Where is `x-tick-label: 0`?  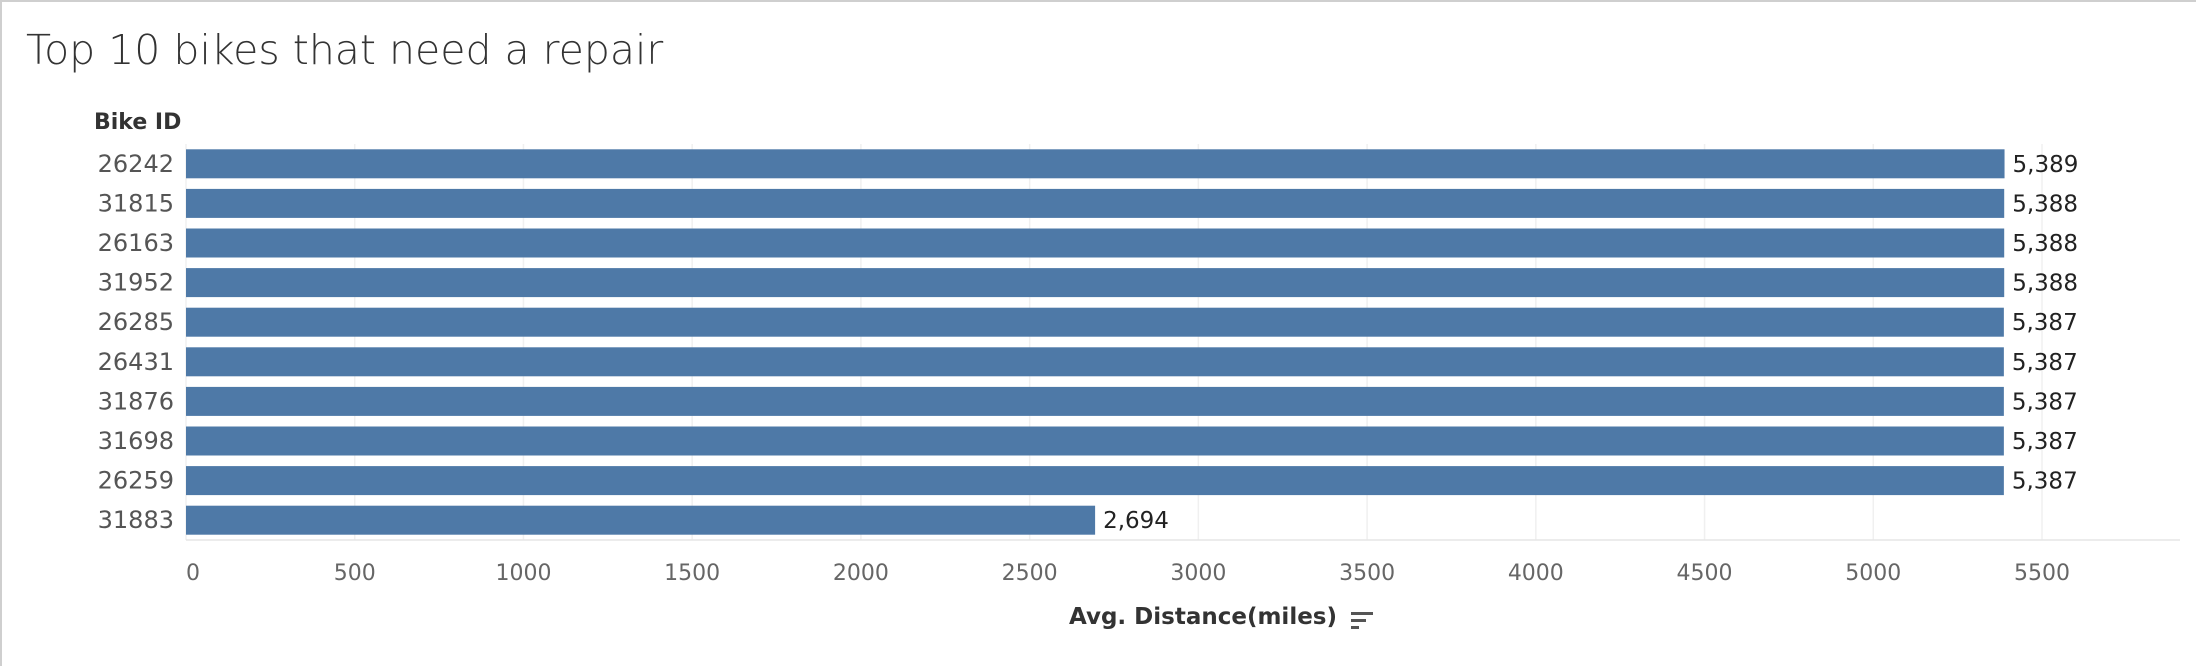 x-tick-label: 0 is located at coordinates (193, 573).